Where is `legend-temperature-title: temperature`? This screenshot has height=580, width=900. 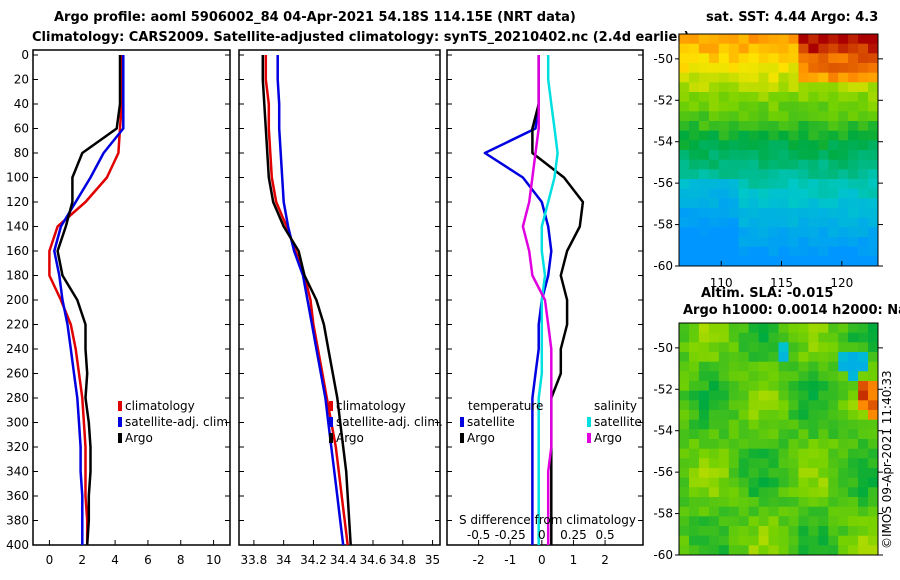
legend-temperature-title: temperature is located at coordinates (505, 406).